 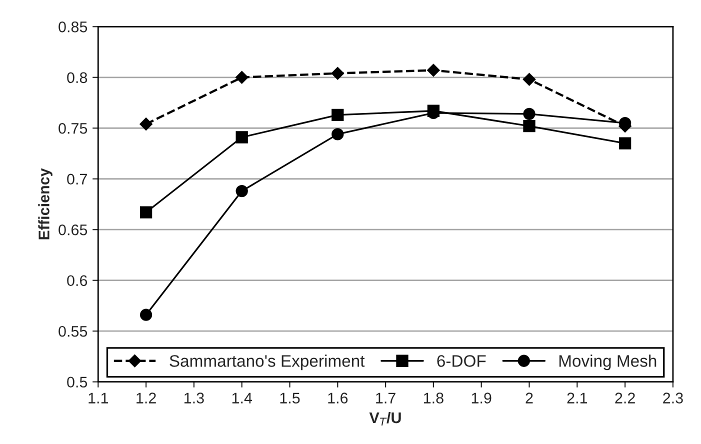 What do you see at coordinates (242, 398) in the screenshot?
I see `x-tick-label: 1.4` at bounding box center [242, 398].